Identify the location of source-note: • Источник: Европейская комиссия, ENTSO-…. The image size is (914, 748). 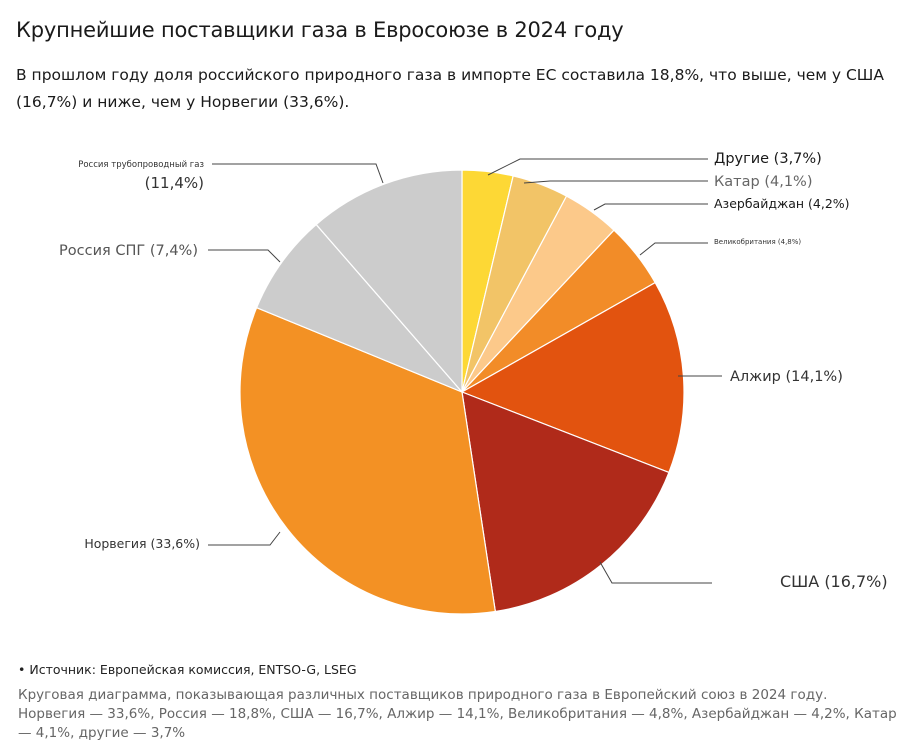
(187, 669).